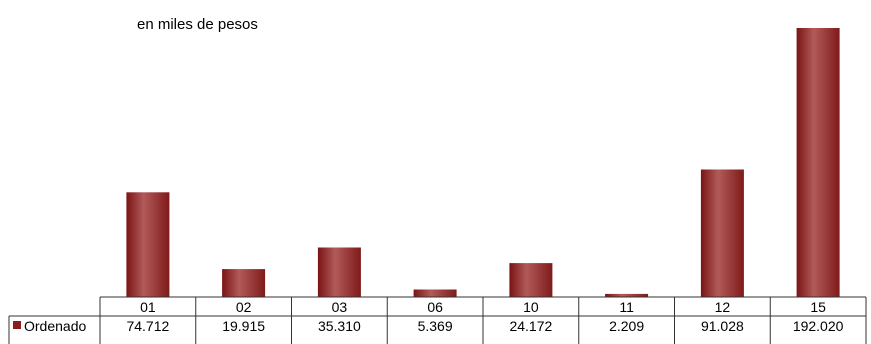 This screenshot has height=344, width=871. Describe the element at coordinates (340, 307) in the screenshot. I see `tick-label-03: 03` at that location.